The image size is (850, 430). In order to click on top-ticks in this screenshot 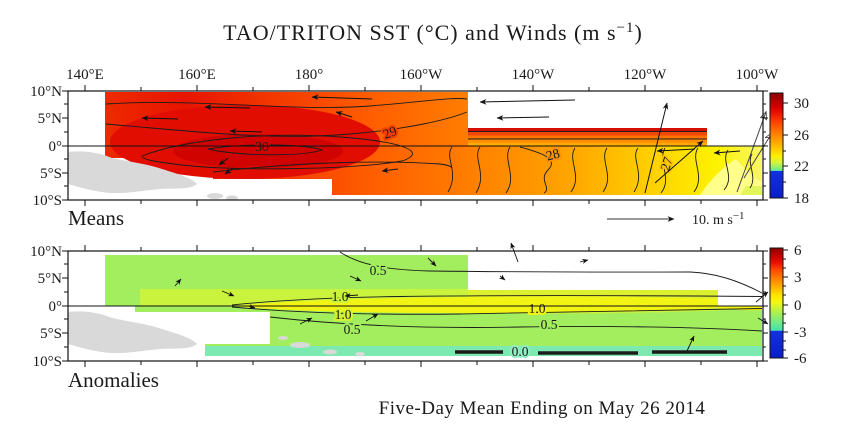, I will do `click(421, 88)`.